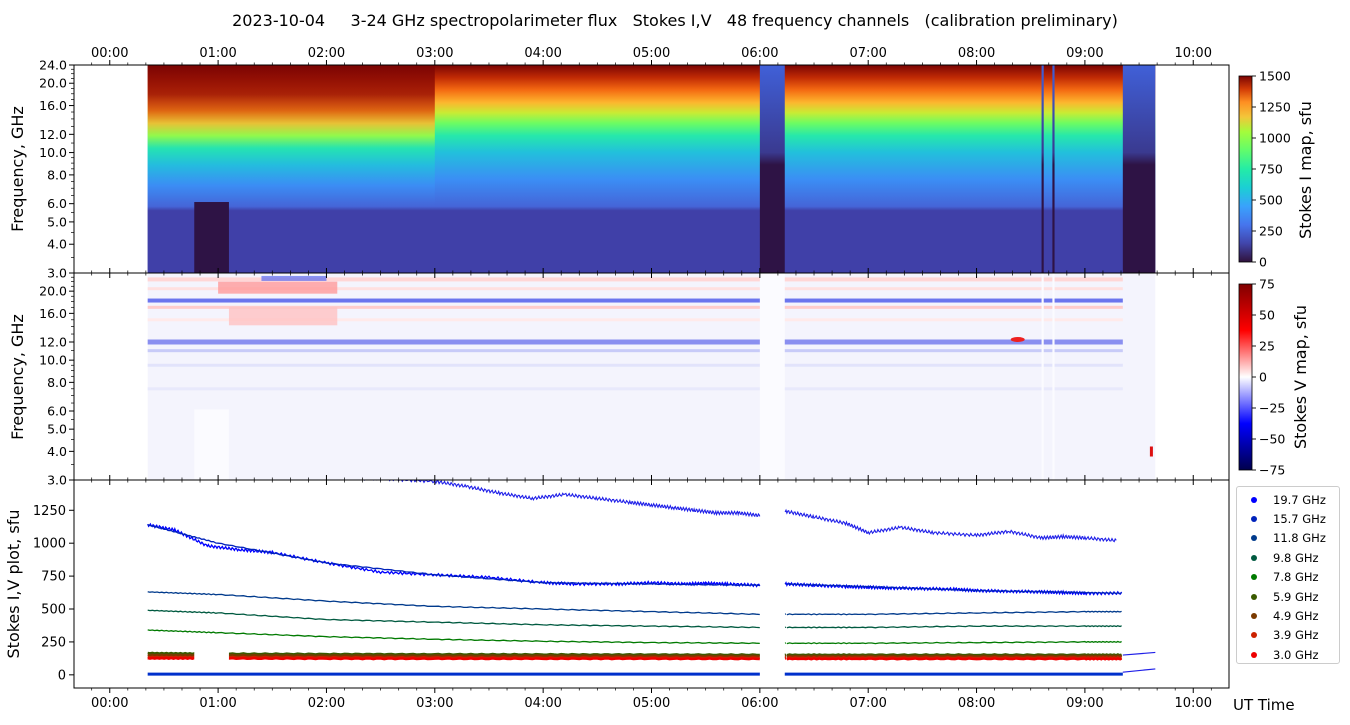 The width and height of the screenshot is (1350, 725). I want to click on i-yaxis-tick-3: 6.0, so click(57, 203).